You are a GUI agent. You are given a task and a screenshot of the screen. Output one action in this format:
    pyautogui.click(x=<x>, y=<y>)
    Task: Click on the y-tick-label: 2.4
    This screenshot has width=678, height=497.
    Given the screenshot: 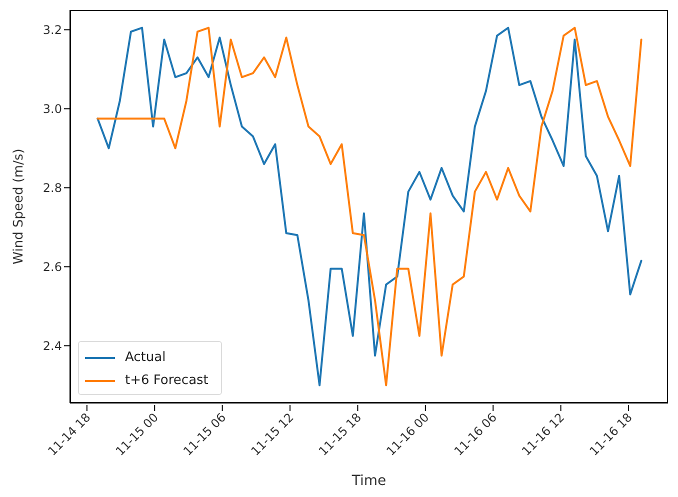 What is the action you would take?
    pyautogui.click(x=52, y=345)
    